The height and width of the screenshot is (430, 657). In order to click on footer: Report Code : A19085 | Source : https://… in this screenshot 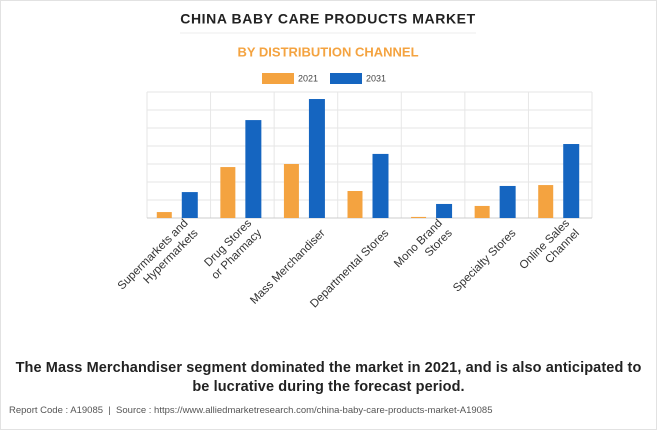, I will do `click(251, 410)`.